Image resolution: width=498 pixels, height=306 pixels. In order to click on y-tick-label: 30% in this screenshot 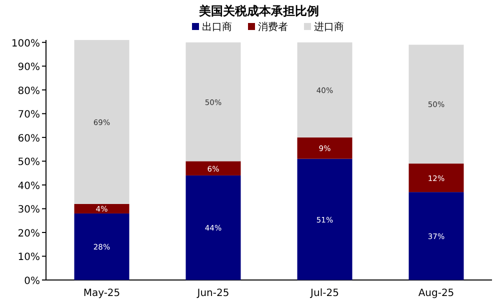, I will do `click(29, 210)`.